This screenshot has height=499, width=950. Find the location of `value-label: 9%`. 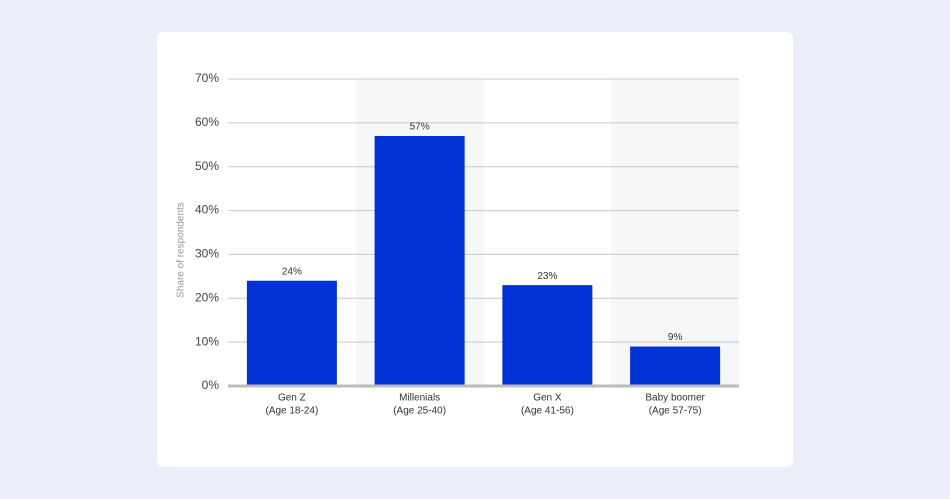

value-label: 9% is located at coordinates (675, 337).